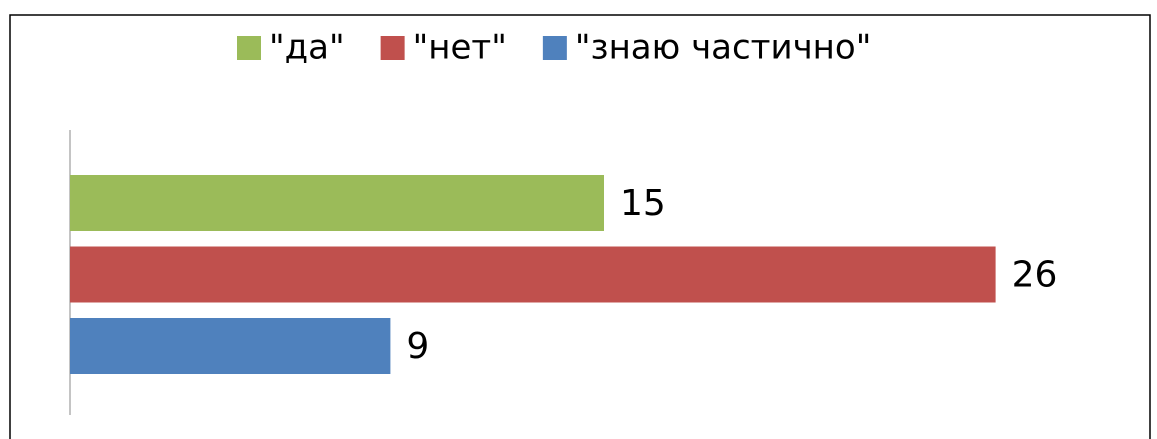 This screenshot has height=439, width=1157. Describe the element at coordinates (643, 203) in the screenshot. I see `data-label: 15` at that location.